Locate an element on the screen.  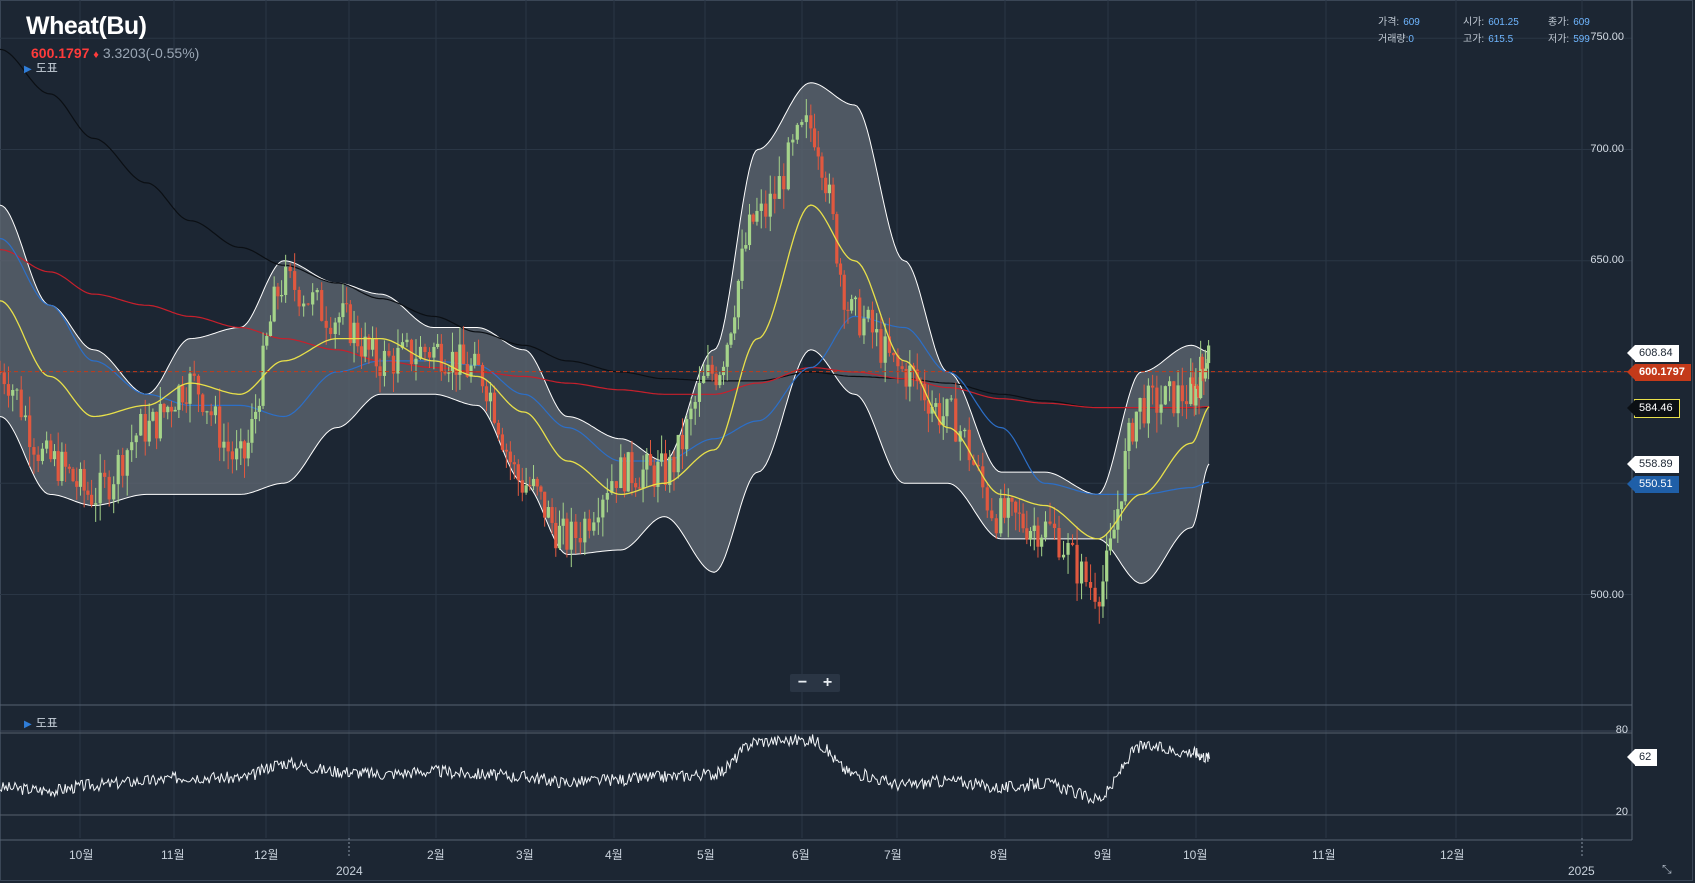
osc-tick-20: 20 is located at coordinates (1621, 812).